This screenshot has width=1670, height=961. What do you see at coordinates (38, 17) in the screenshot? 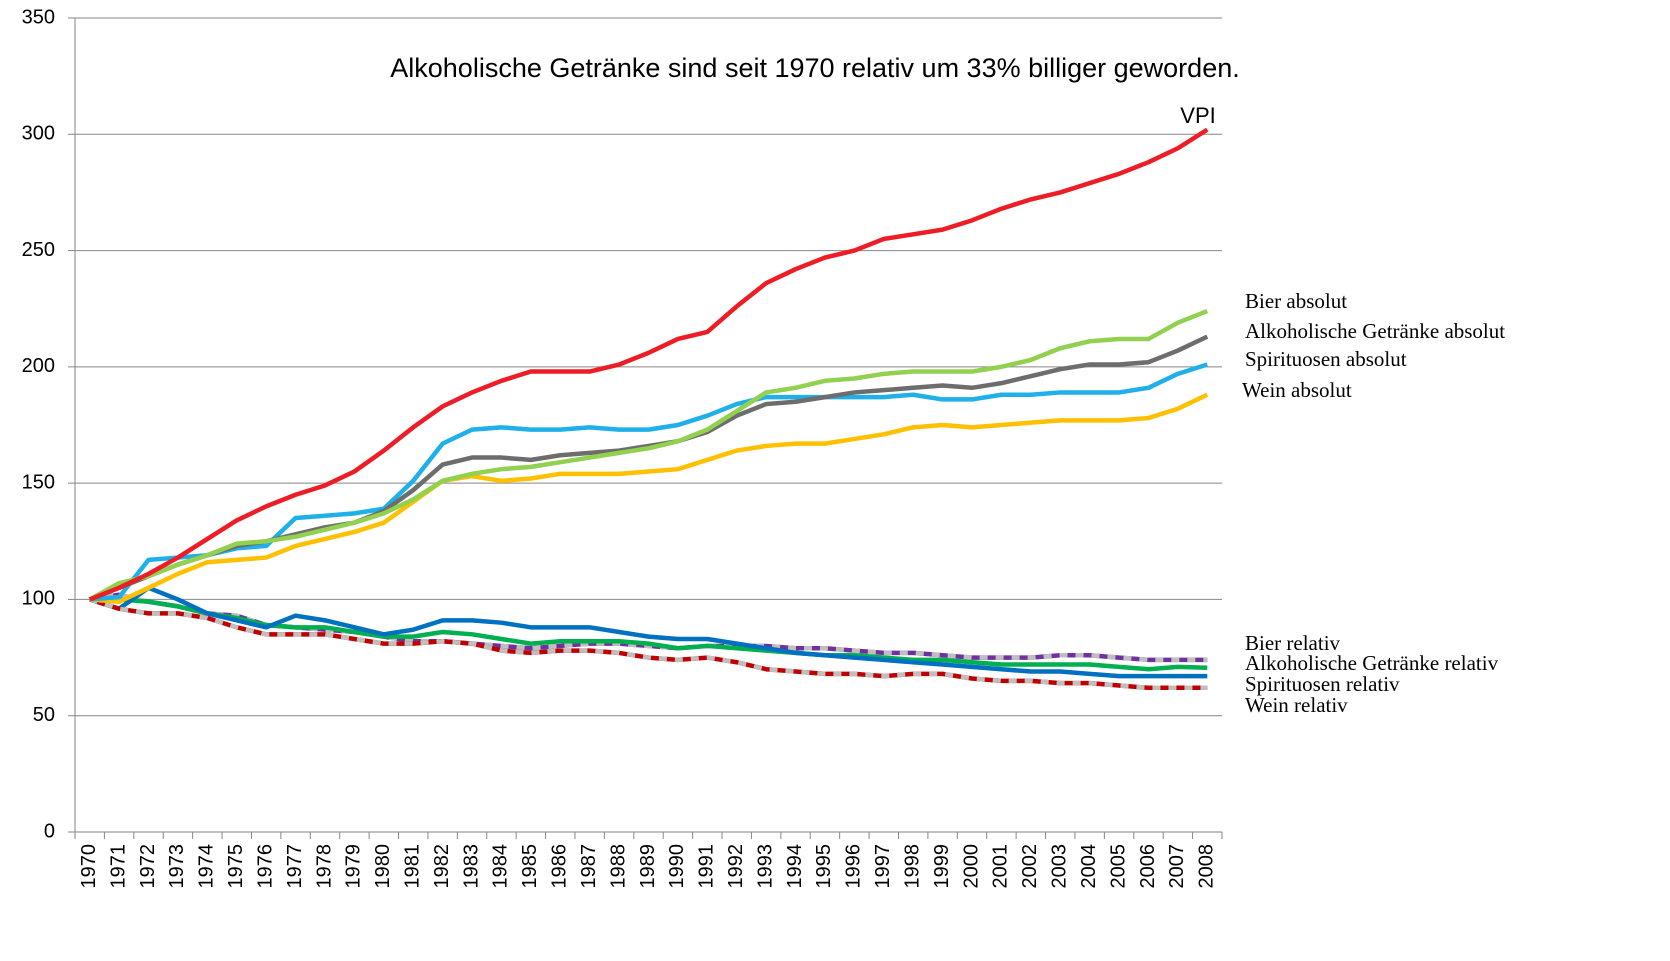
I see `y-tick-label: 350` at bounding box center [38, 17].